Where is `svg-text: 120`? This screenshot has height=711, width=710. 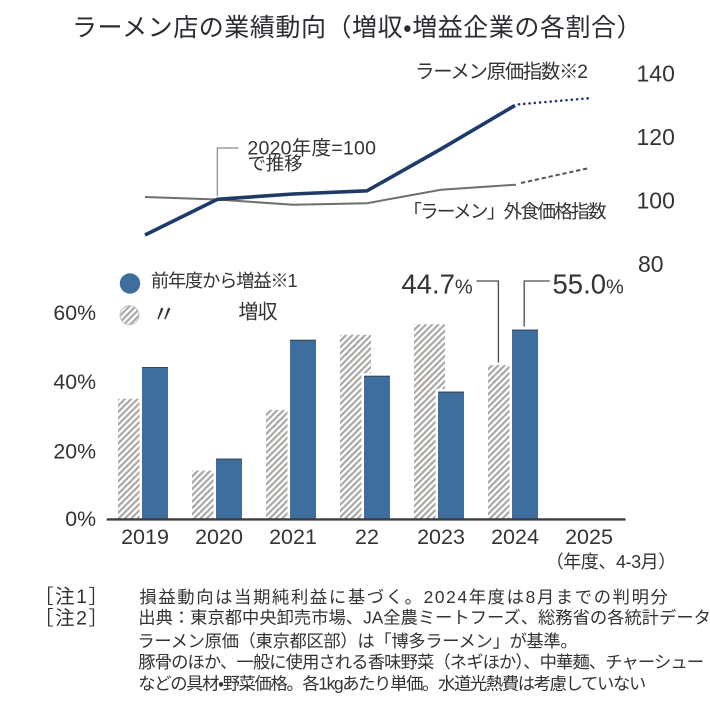
svg-text: 120 is located at coordinates (656, 137).